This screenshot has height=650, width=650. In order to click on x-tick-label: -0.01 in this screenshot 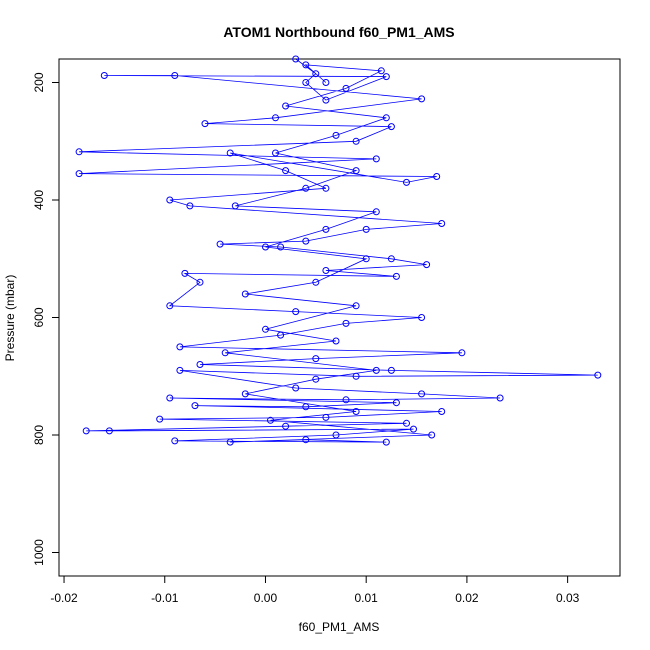, I will do `click(165, 598)`.